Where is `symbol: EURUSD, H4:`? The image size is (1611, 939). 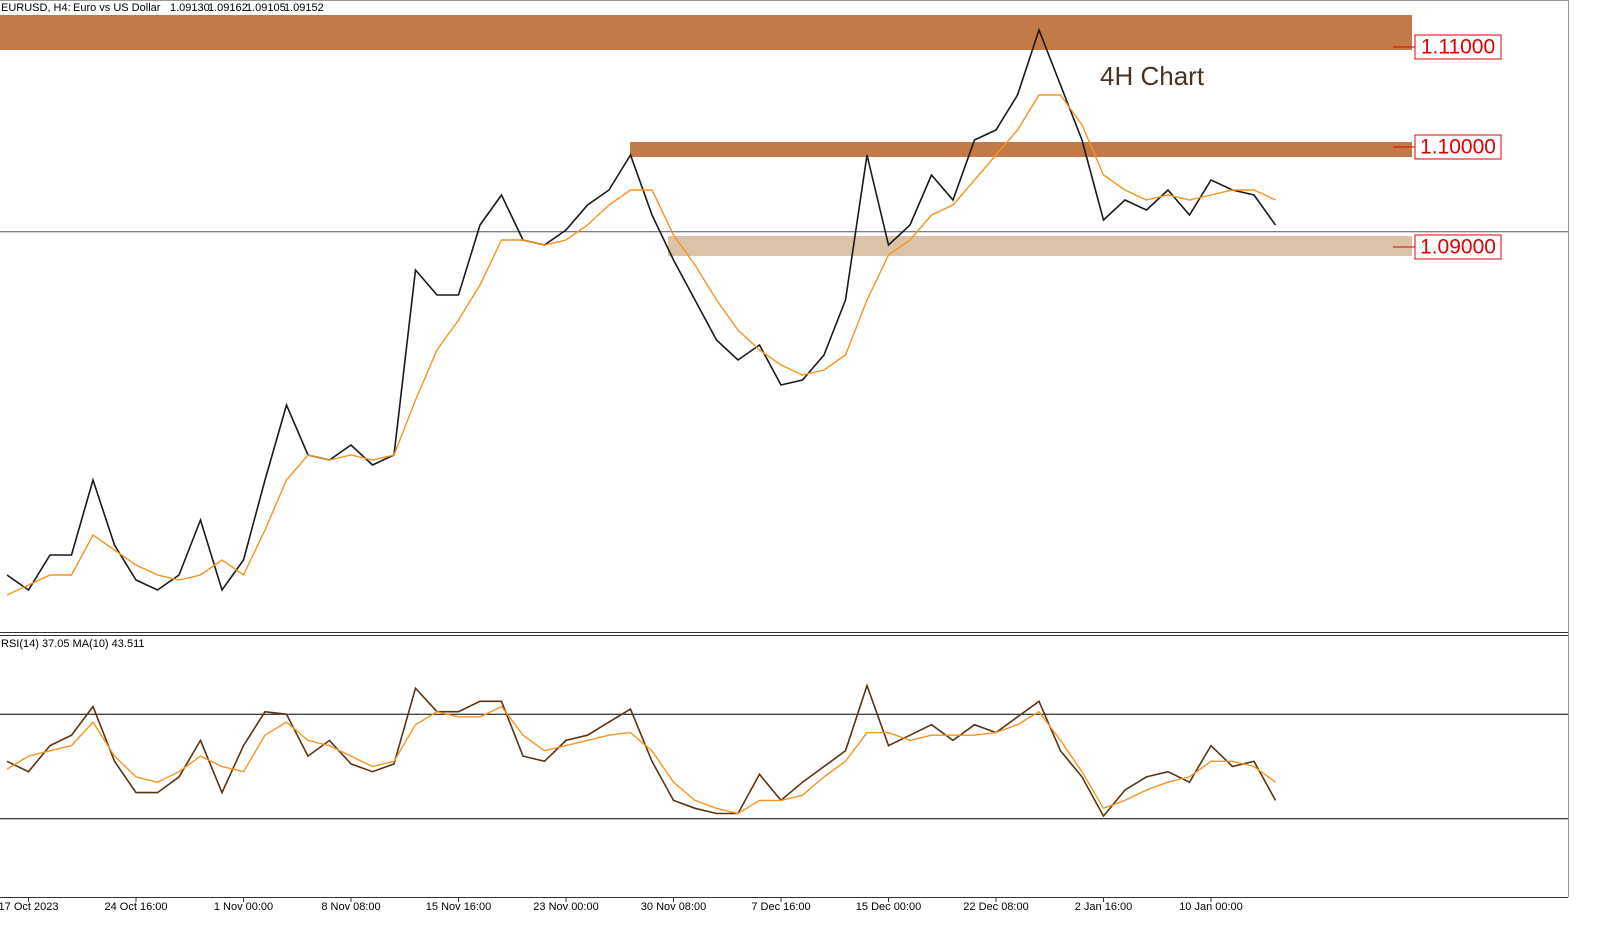 symbol: EURUSD, H4: is located at coordinates (36, 8).